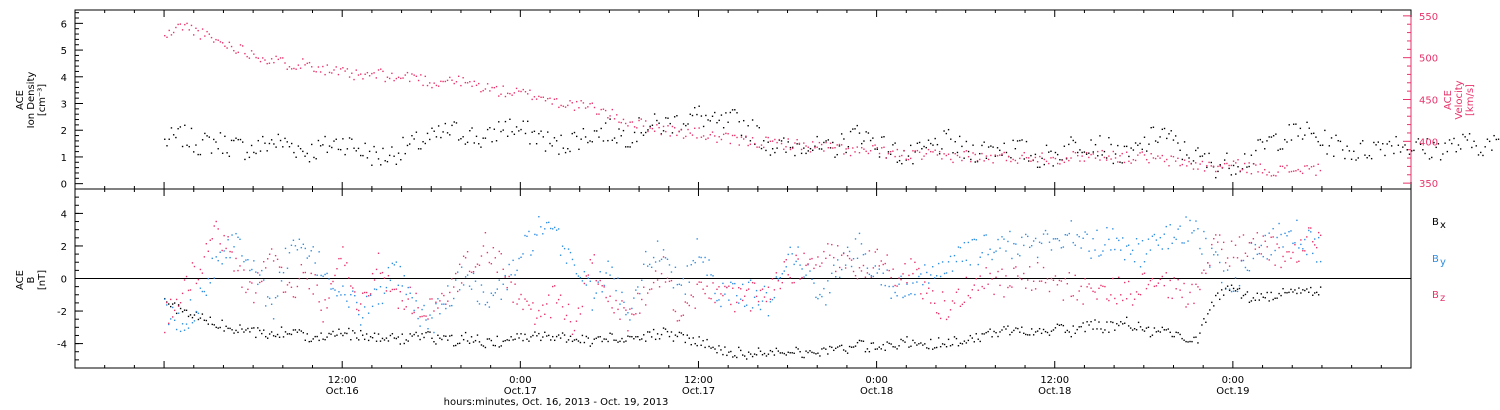 This screenshot has height=410, width=1500. Describe the element at coordinates (64, 24) in the screenshot. I see `density-tick-label: 6` at that location.